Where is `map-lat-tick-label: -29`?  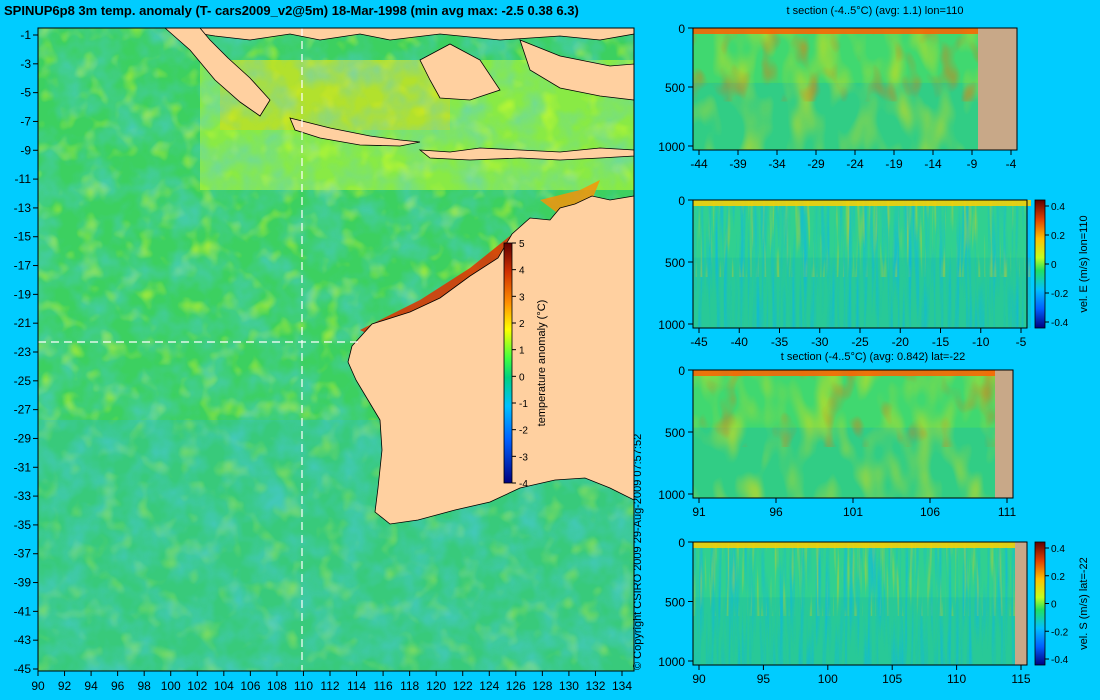
map-lat-tick-label: -29 is located at coordinates (23, 438).